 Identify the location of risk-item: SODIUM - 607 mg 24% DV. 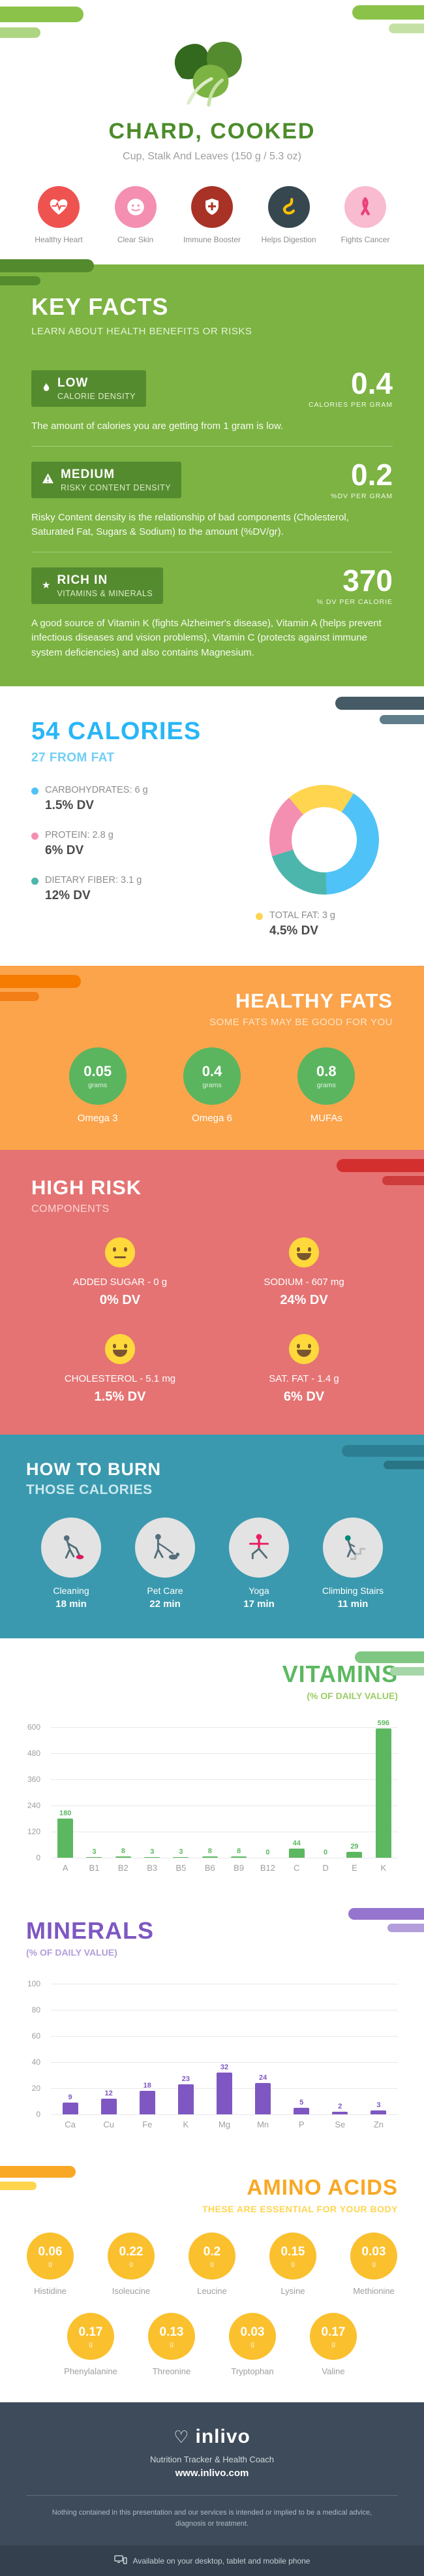
(304, 1273).